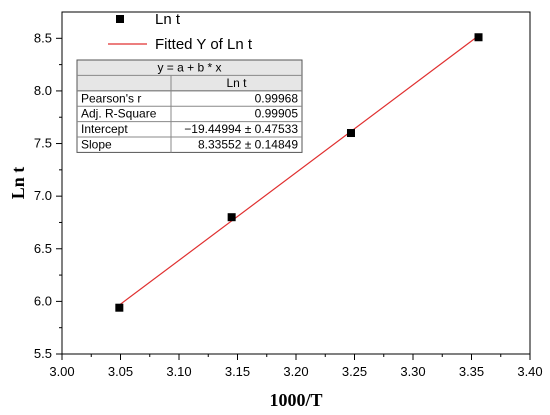 The image size is (550, 415). I want to click on stats-row-value: 0.99968, so click(277, 98).